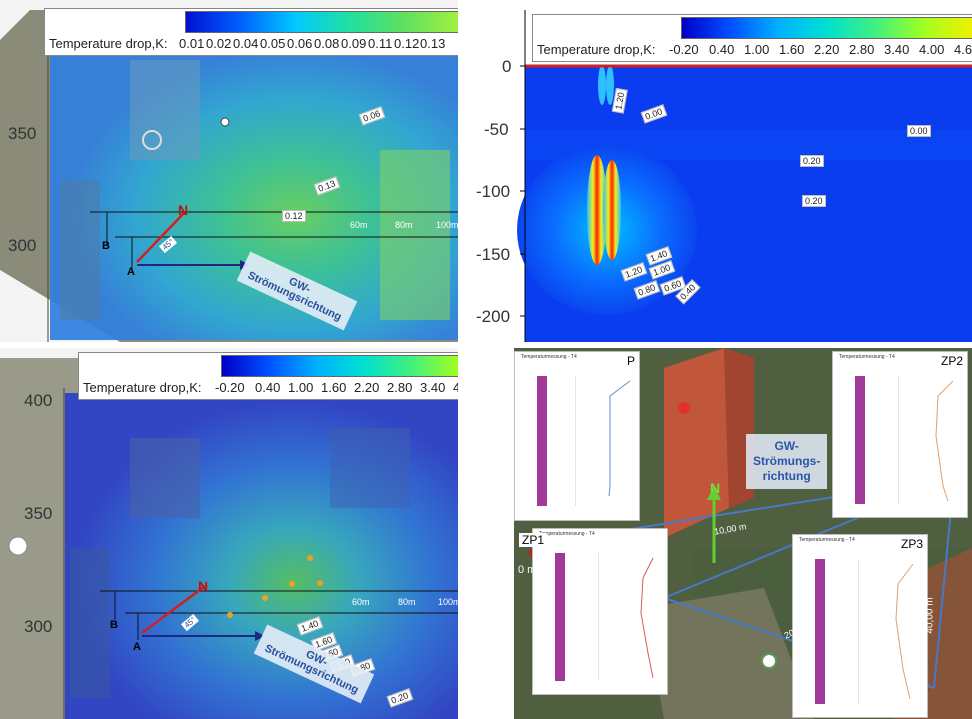 This screenshot has height=719, width=972. I want to click on legend-tick: 0.12, so click(407, 43).